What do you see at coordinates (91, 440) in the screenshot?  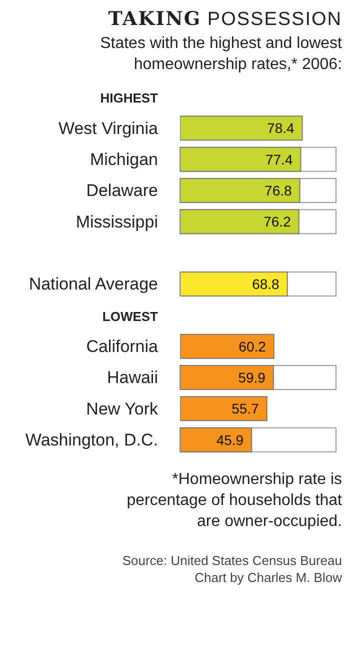 I see `y-tick-label: Washington, D.C.` at bounding box center [91, 440].